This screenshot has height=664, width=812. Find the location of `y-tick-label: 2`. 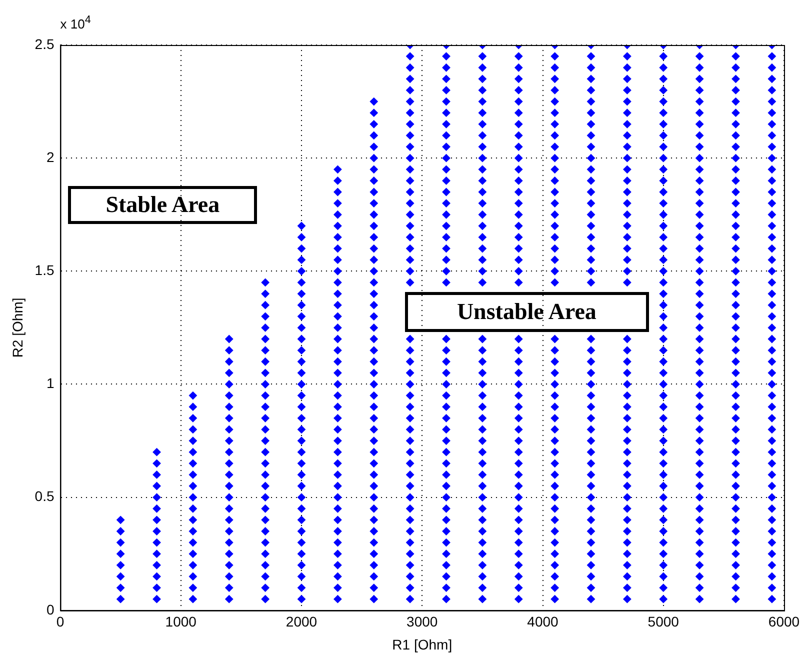

y-tick-label: 2 is located at coordinates (50, 156).